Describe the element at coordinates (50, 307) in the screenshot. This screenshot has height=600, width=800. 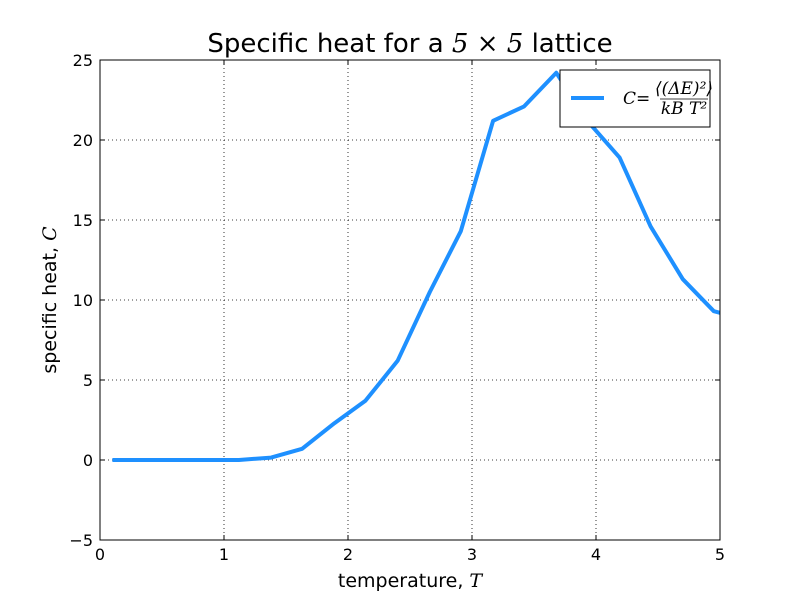
I see `y-axis-title-text: specific heat,` at that location.